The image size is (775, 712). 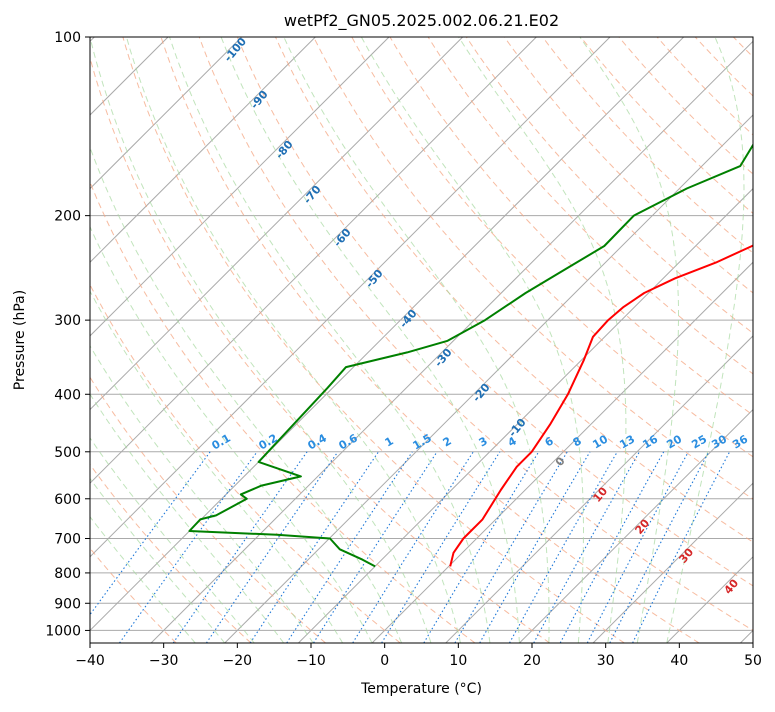 I want to click on x-tick-label: −40, so click(x=90, y=661).